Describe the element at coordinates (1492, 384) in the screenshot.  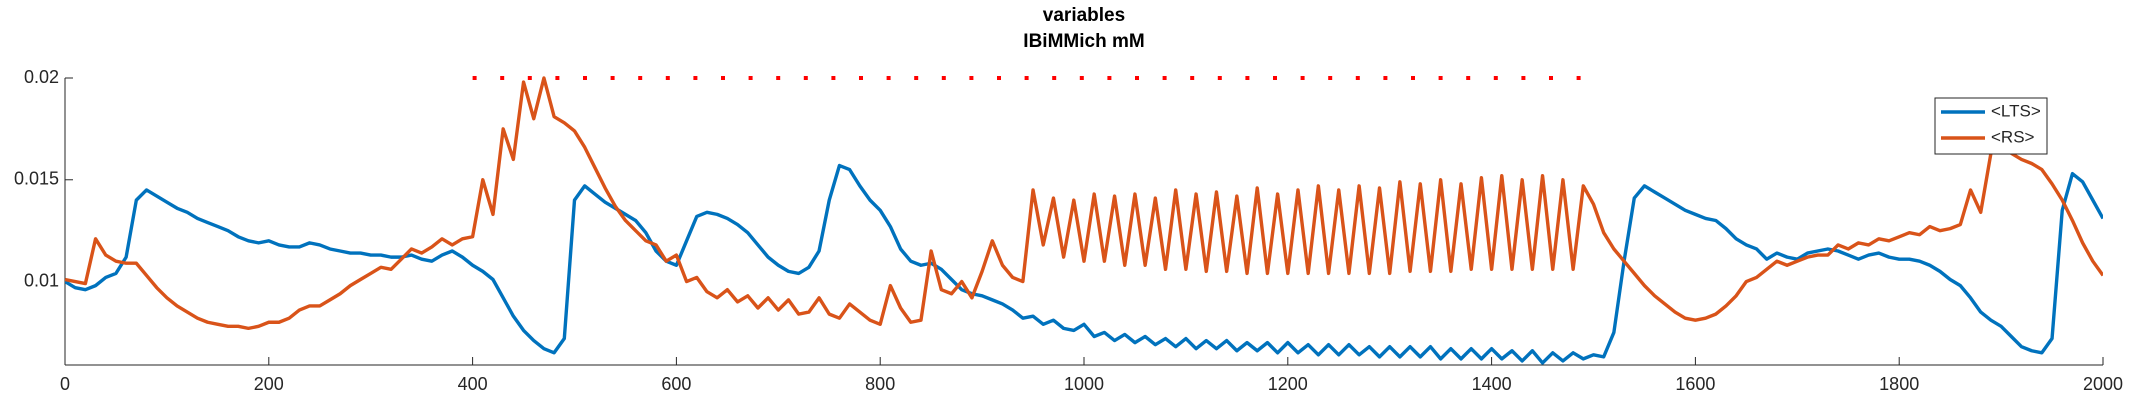
I see `x-tick-label: 1400` at that location.